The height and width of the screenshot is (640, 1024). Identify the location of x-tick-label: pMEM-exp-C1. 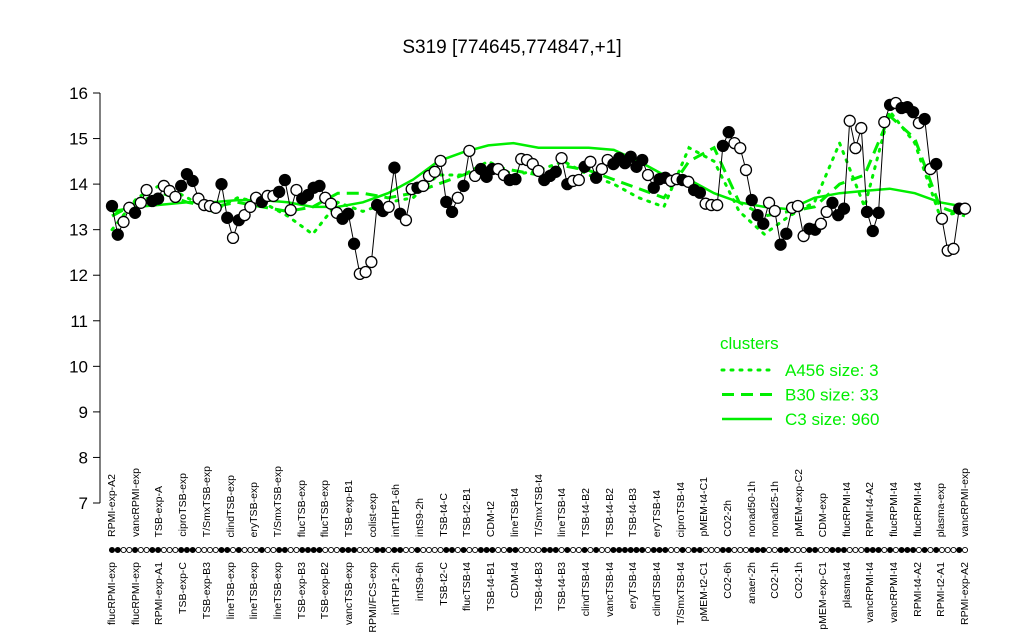
(822, 596).